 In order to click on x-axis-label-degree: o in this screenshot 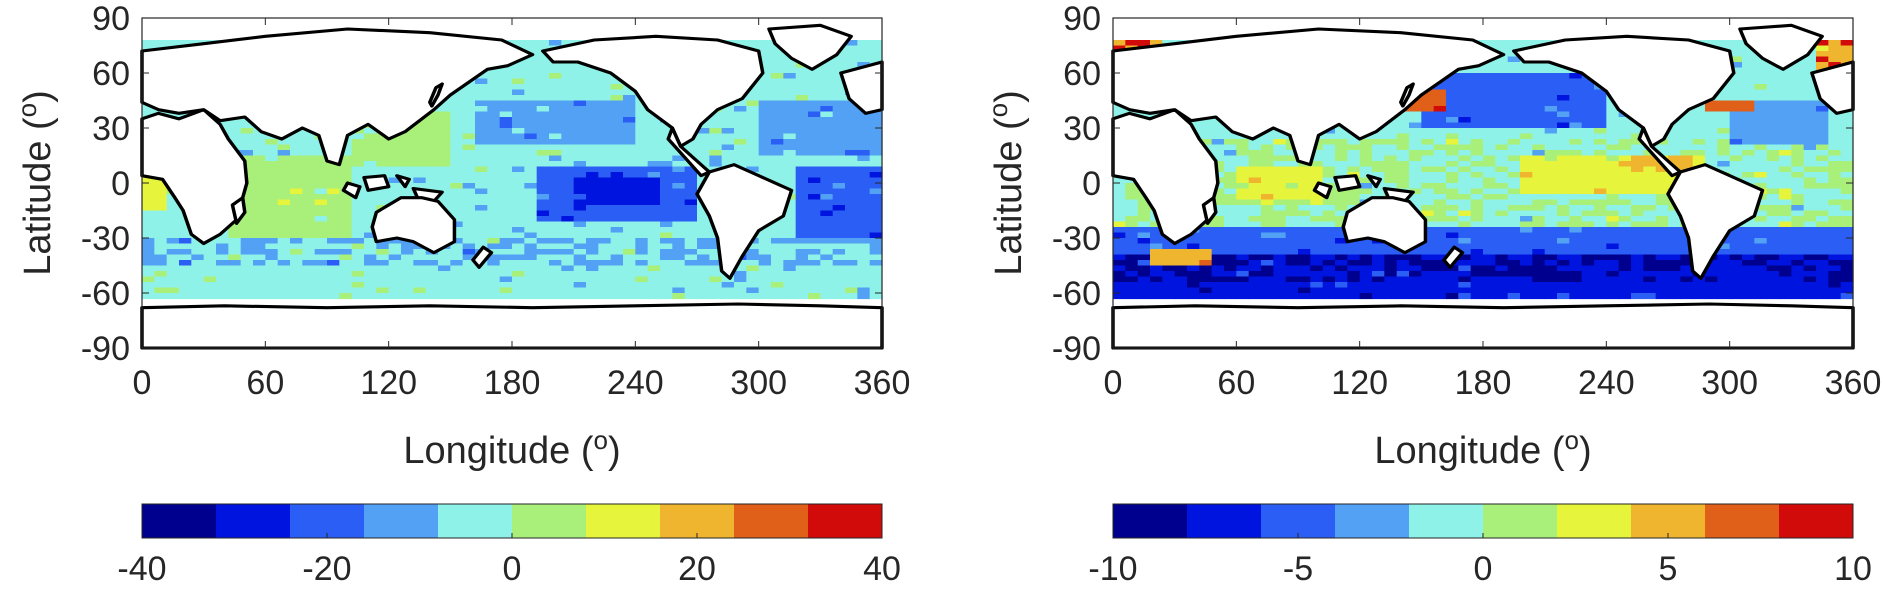, I will do `click(601, 440)`.